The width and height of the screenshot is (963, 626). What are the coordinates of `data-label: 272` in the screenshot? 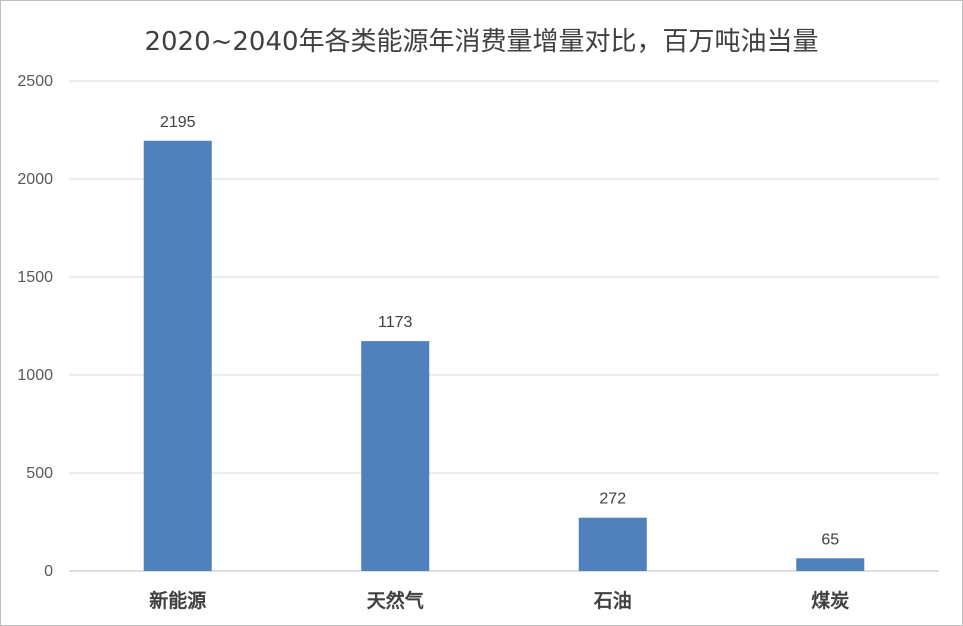 It's located at (612, 499).